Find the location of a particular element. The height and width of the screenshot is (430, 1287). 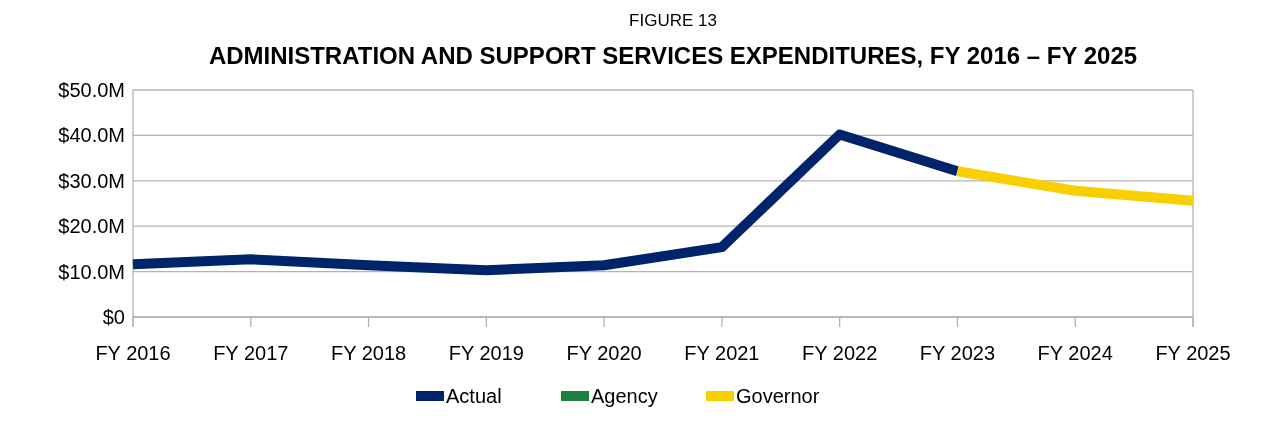

x-tick-label: FY 2023 is located at coordinates (957, 353).